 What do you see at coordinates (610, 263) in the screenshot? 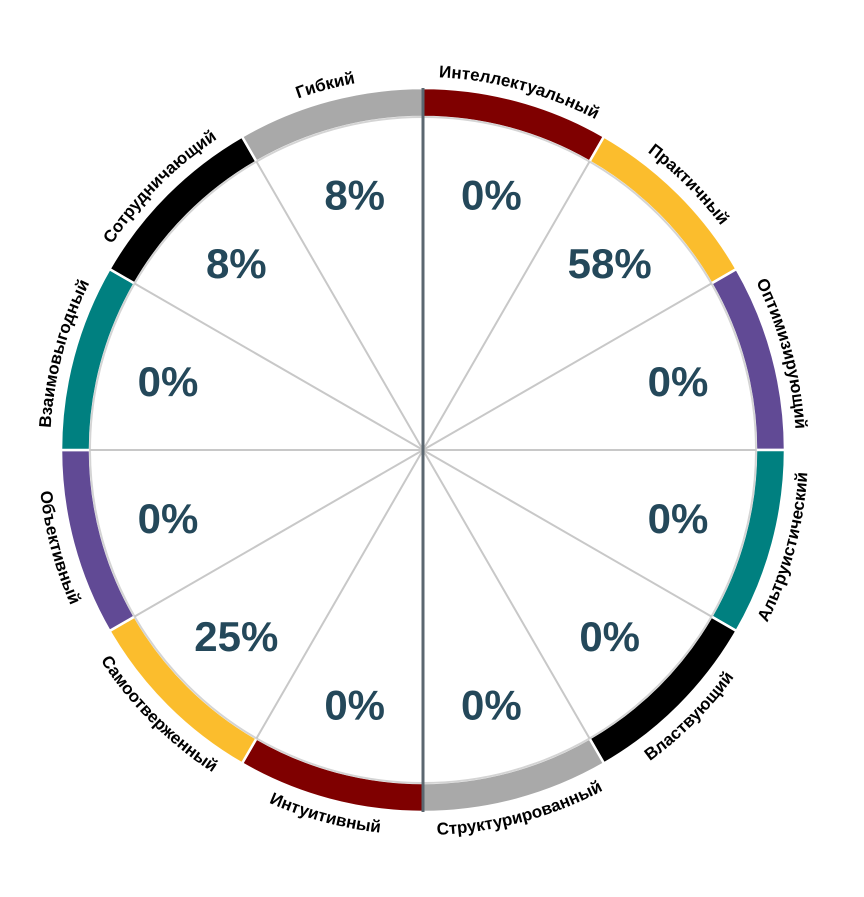
I see `segment-value: 58%` at bounding box center [610, 263].